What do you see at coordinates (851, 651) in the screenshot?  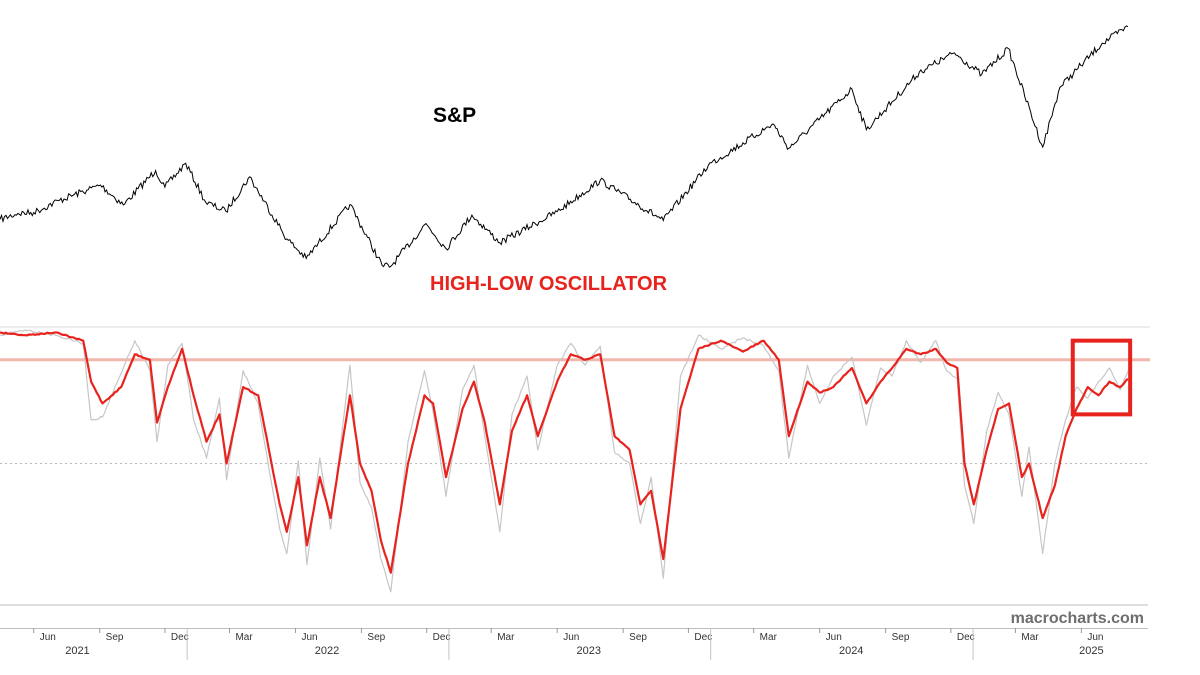 I see `year-label: 2024` at bounding box center [851, 651].